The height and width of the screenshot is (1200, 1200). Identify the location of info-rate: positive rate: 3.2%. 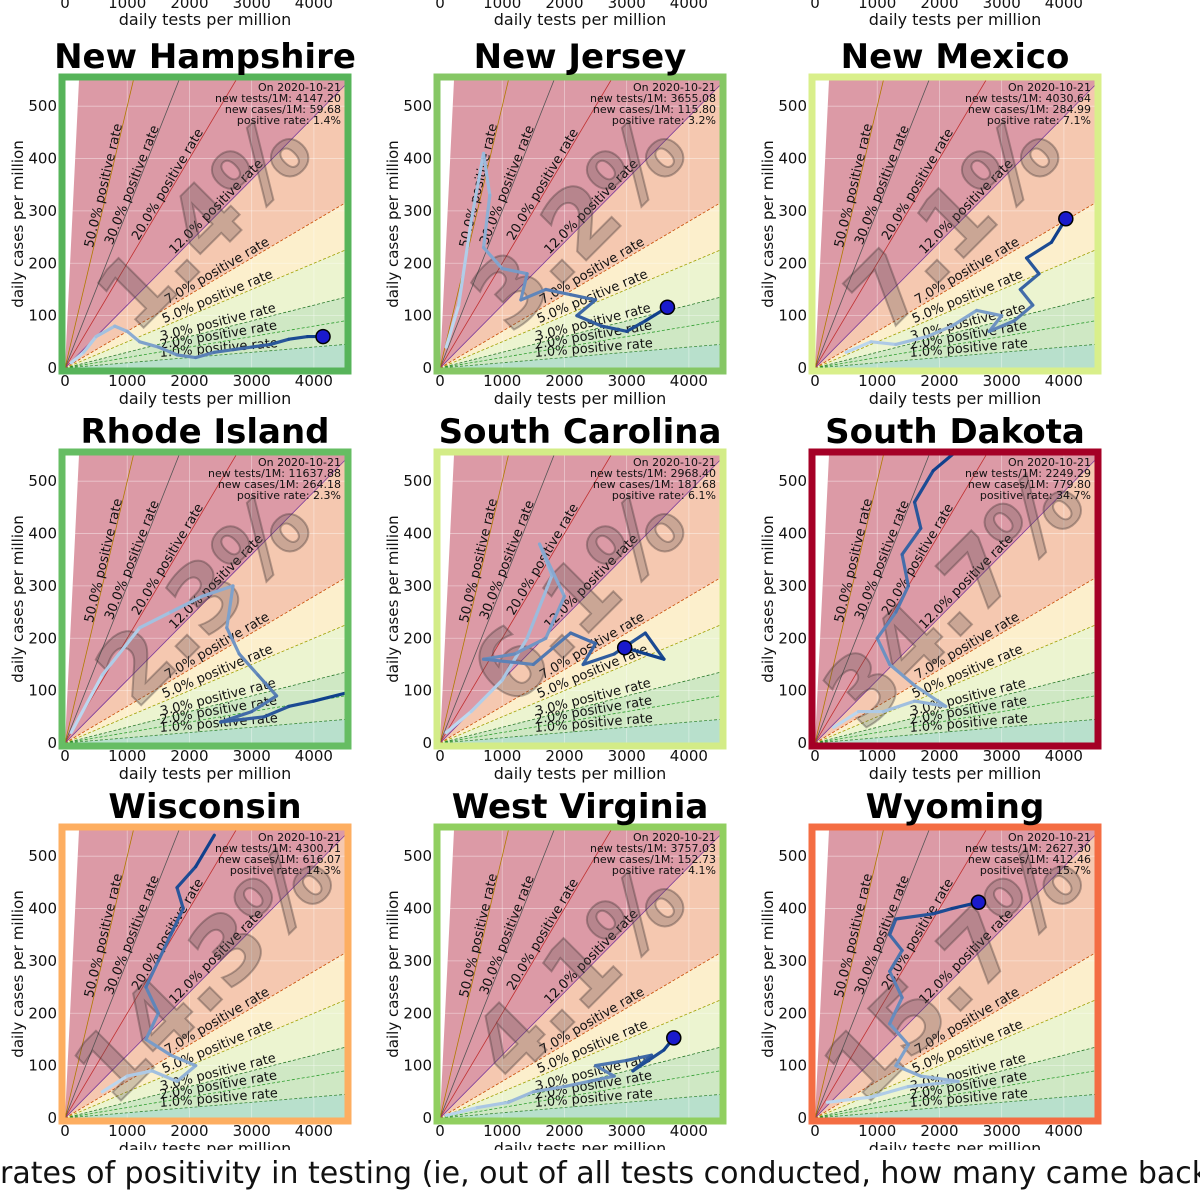
(664, 120).